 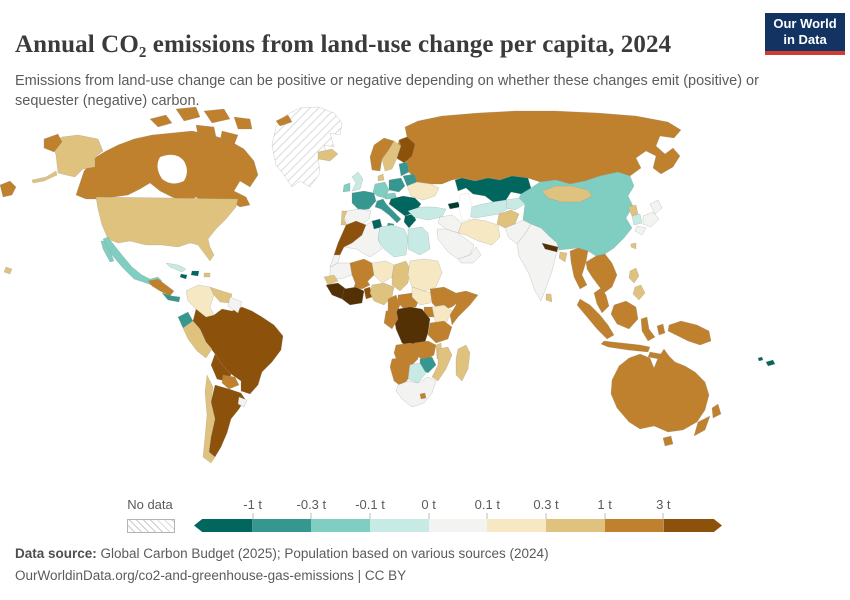 What do you see at coordinates (419, 241) in the screenshot?
I see `country-egypt` at bounding box center [419, 241].